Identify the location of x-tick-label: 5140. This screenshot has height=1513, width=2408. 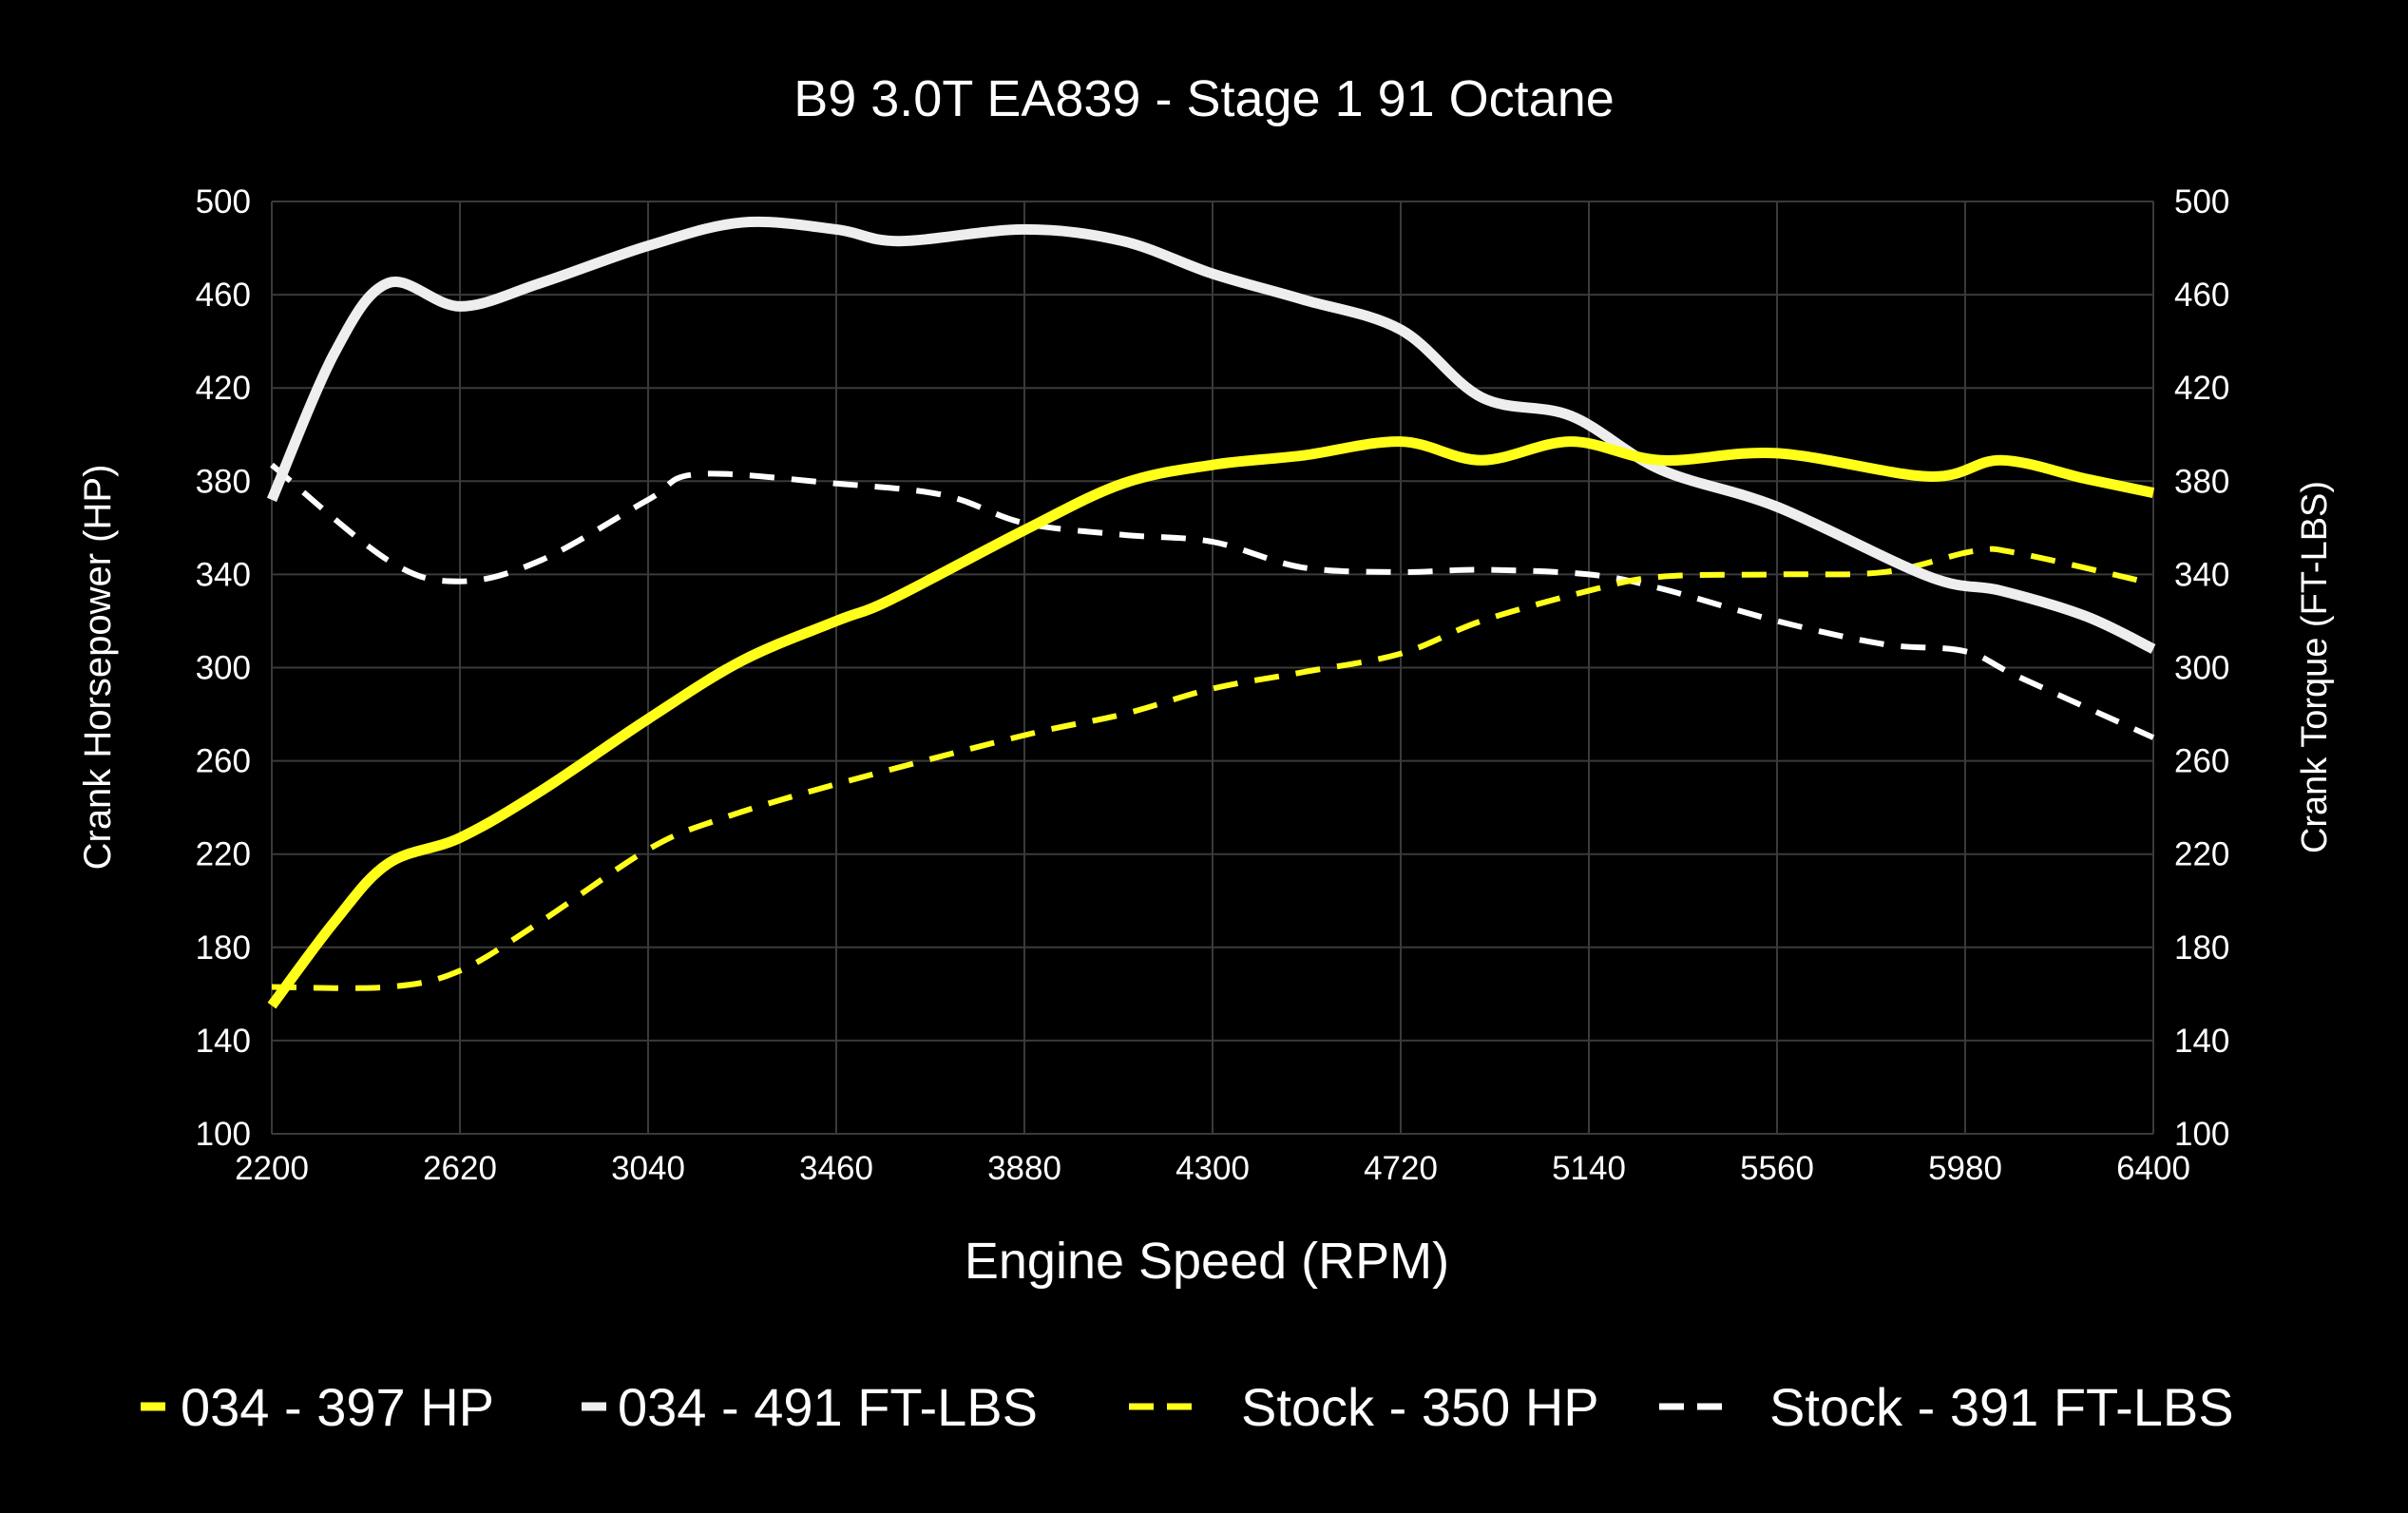
(1589, 1168).